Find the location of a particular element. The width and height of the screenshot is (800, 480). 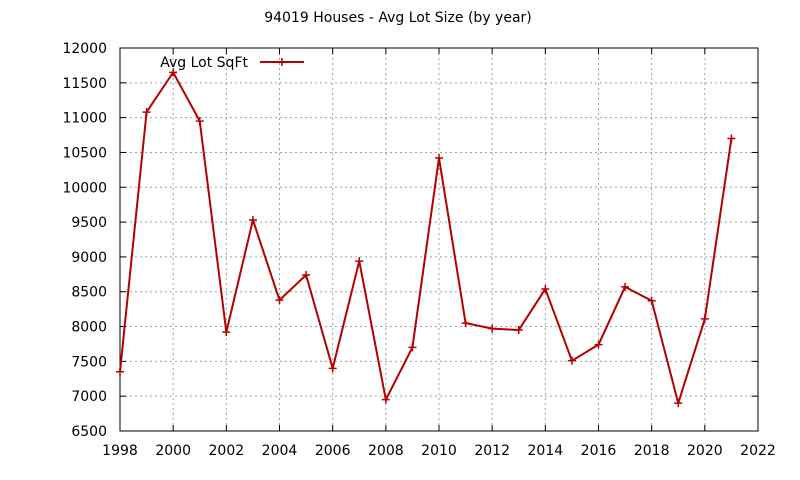

x-tick-label: 2008 is located at coordinates (386, 451).